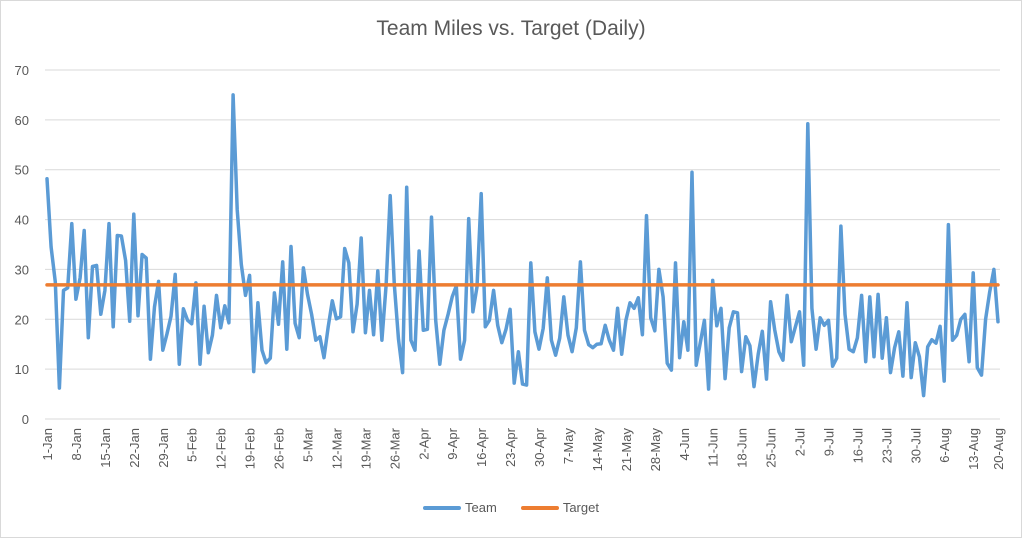 The width and height of the screenshot is (1022, 538). I want to click on x-tick-label: 14-May, so click(597, 450).